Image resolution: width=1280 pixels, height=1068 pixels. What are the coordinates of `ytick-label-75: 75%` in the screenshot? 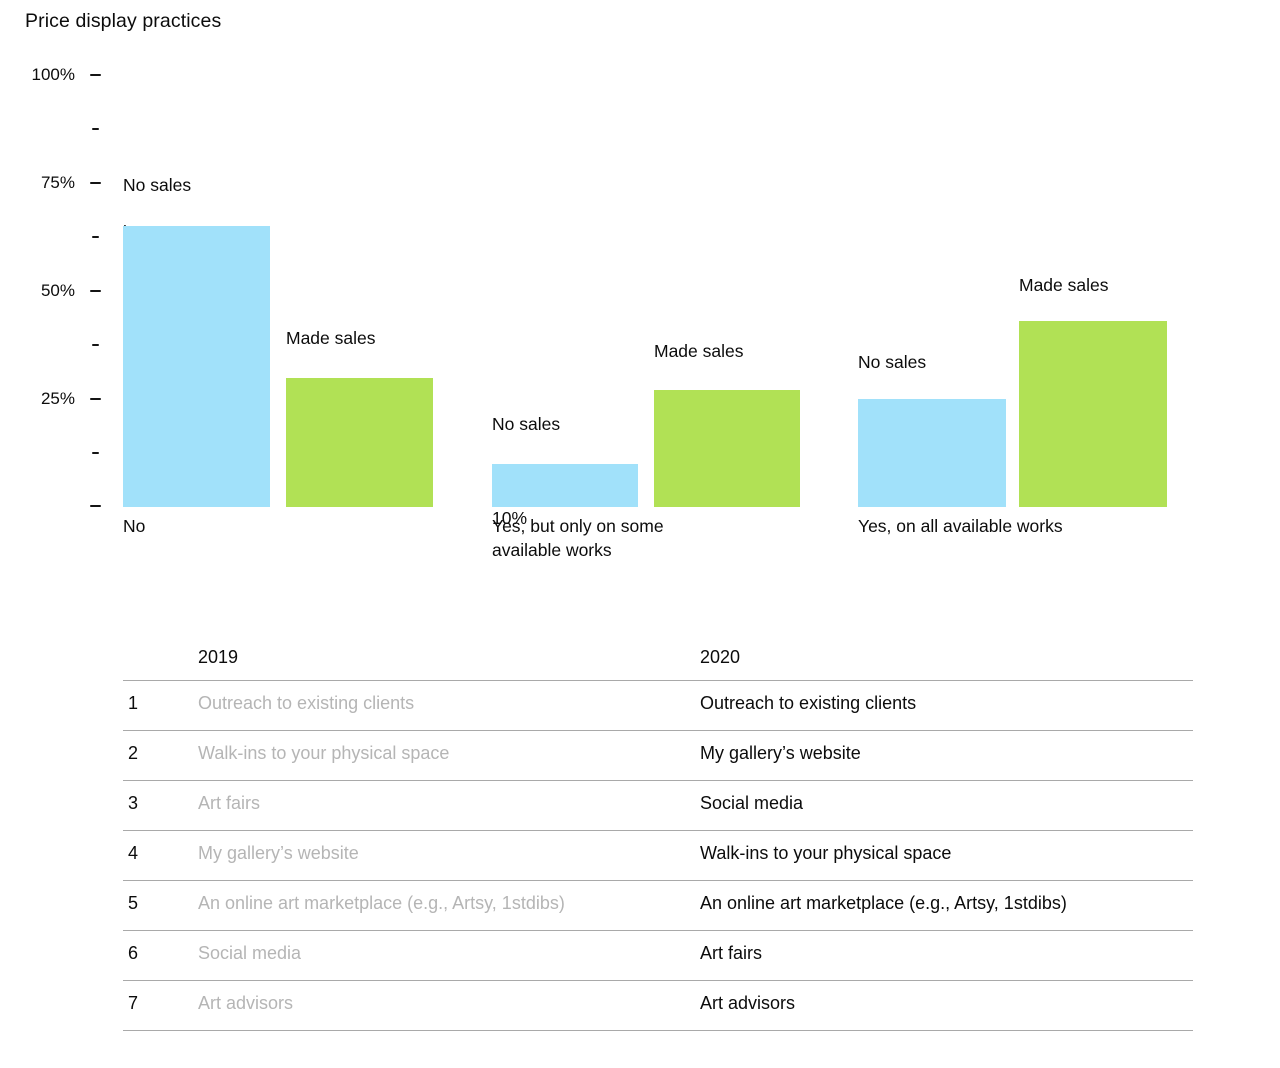 It's located at (57, 182).